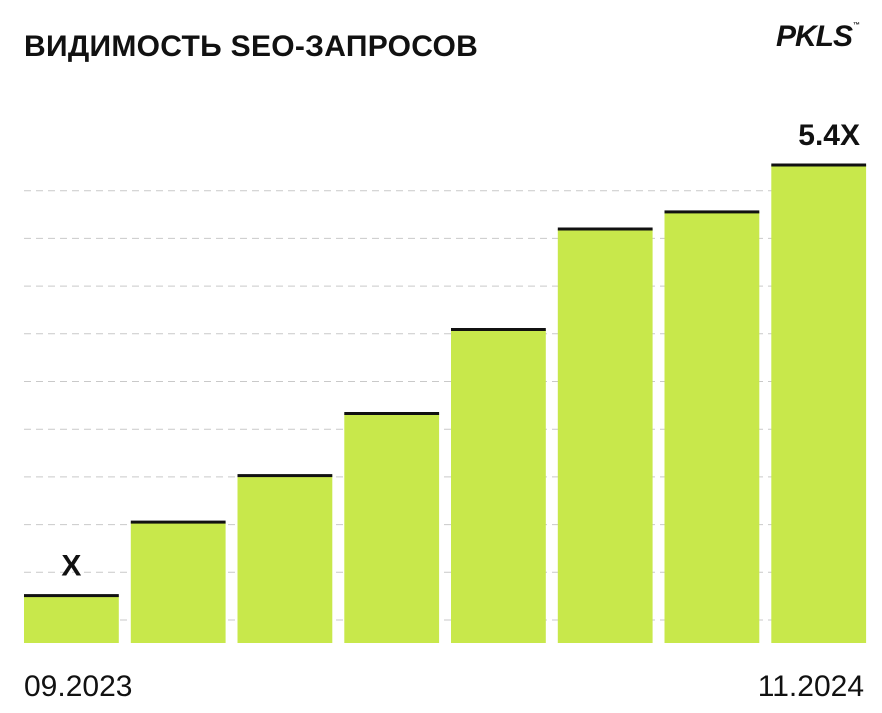 This screenshot has height=713, width=882. I want to click on brand-logo: PKLS™, so click(818, 37).